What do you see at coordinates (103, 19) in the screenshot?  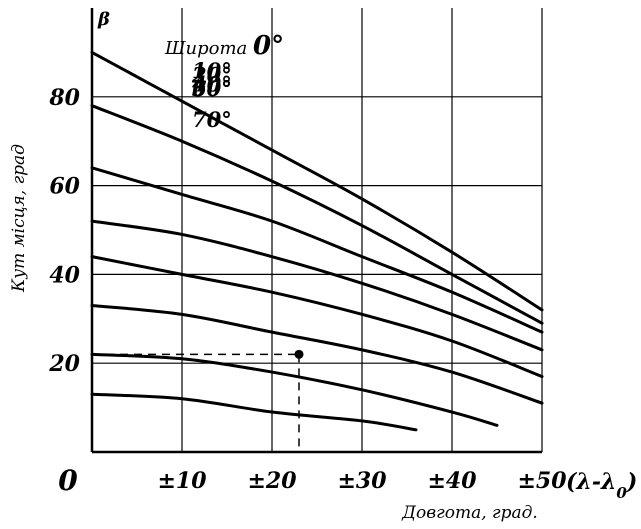 I see `y-axis-symbol: β` at bounding box center [103, 19].